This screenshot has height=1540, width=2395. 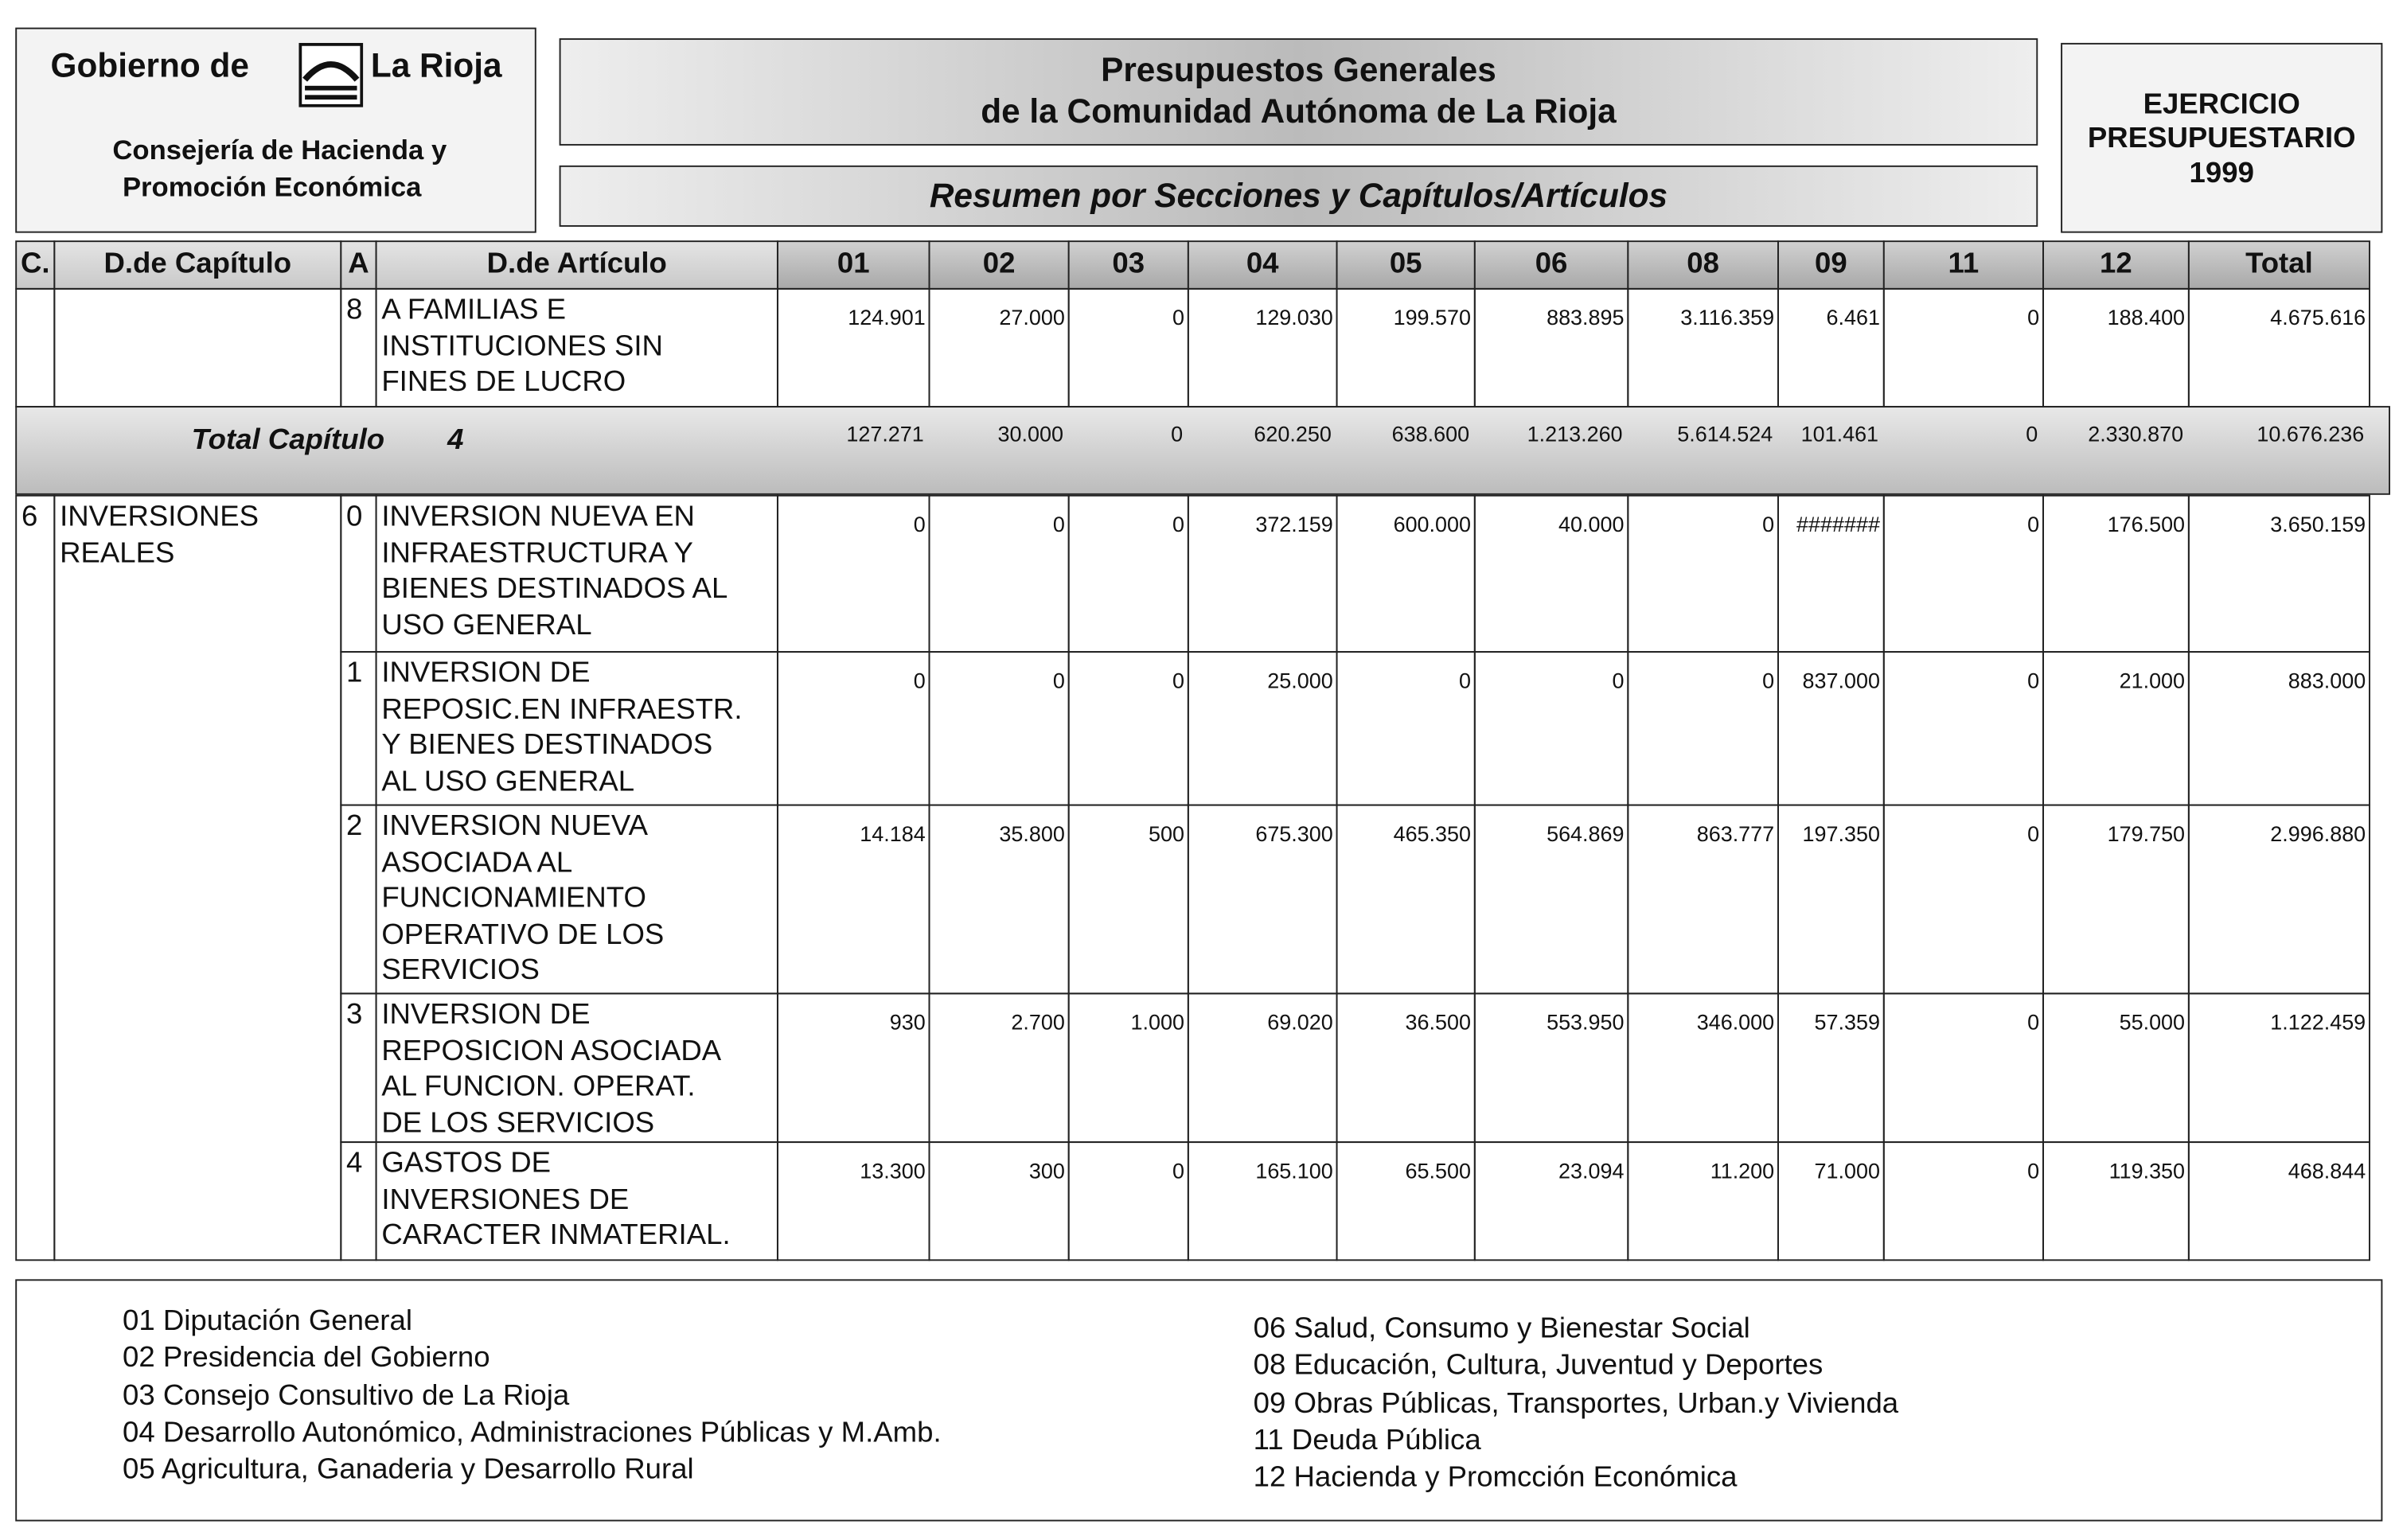 What do you see at coordinates (275, 130) in the screenshot?
I see `org-box` at bounding box center [275, 130].